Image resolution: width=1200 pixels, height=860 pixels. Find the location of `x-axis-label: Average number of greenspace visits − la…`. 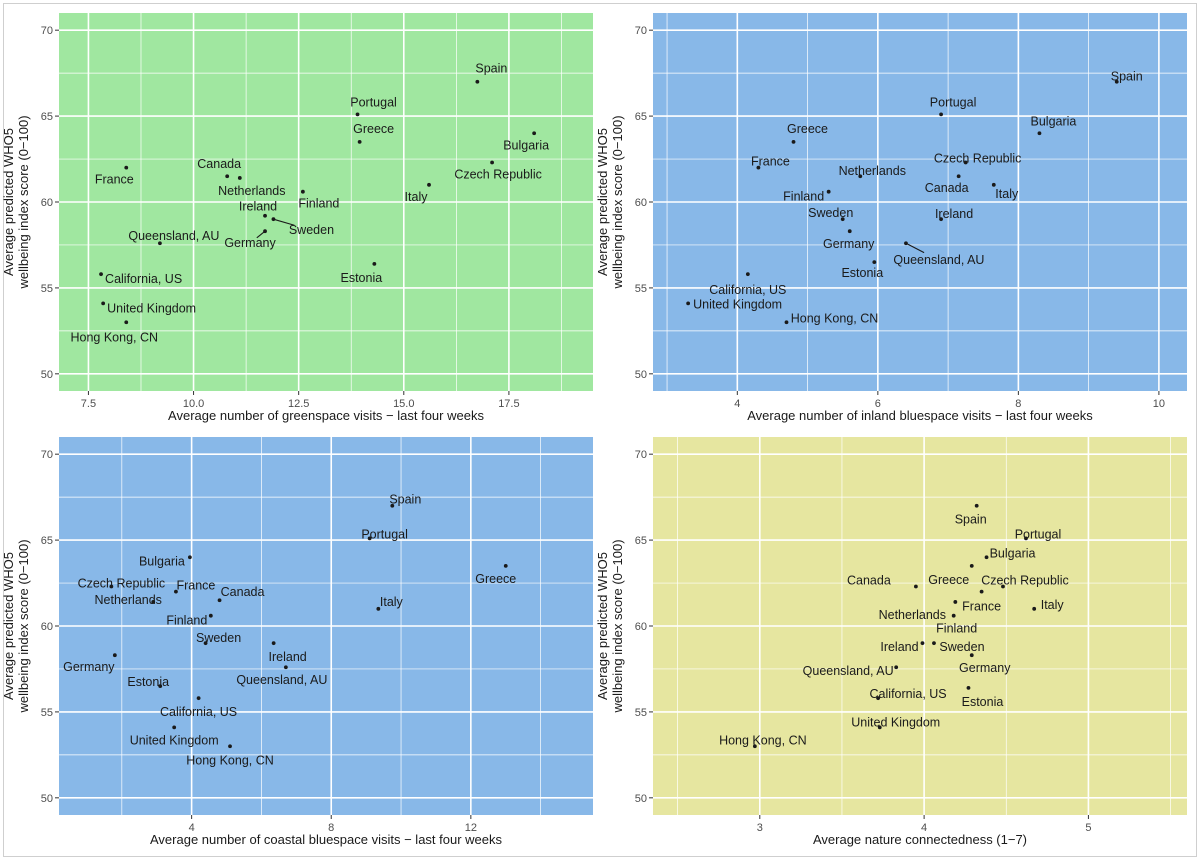

x-axis-label: Average number of greenspace visits − la… is located at coordinates (326, 415).